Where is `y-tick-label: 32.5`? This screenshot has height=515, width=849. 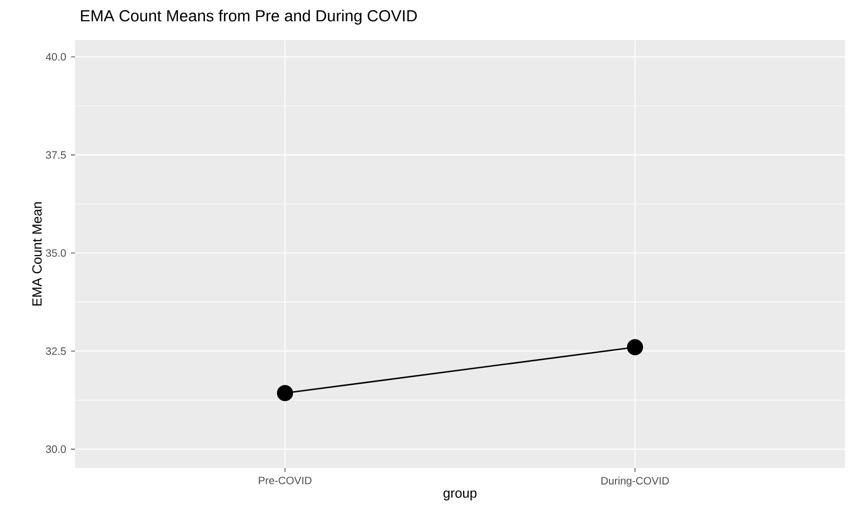 y-tick-label: 32.5 is located at coordinates (56, 351).